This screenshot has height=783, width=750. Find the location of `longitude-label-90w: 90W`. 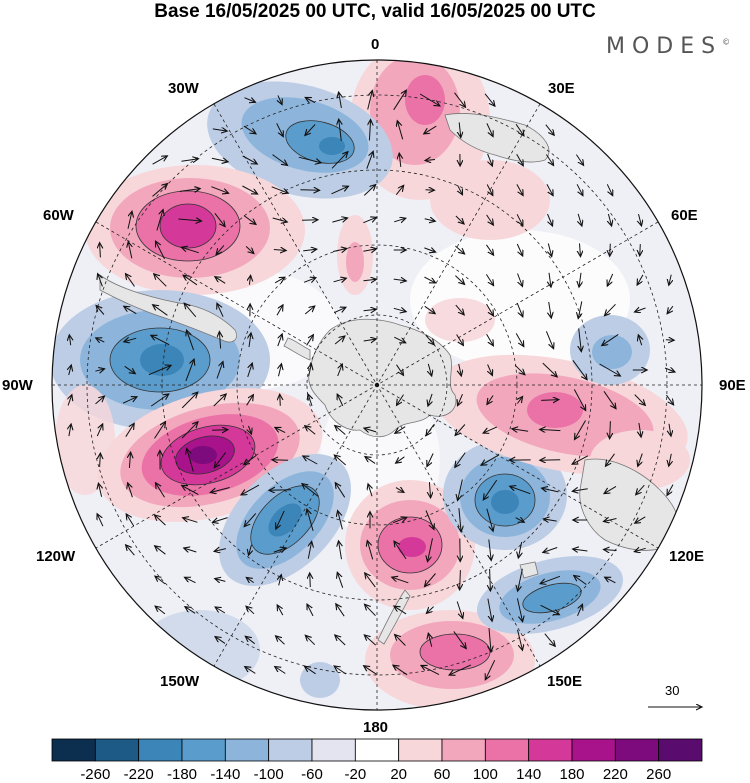

longitude-label-90w: 90W is located at coordinates (17, 385).